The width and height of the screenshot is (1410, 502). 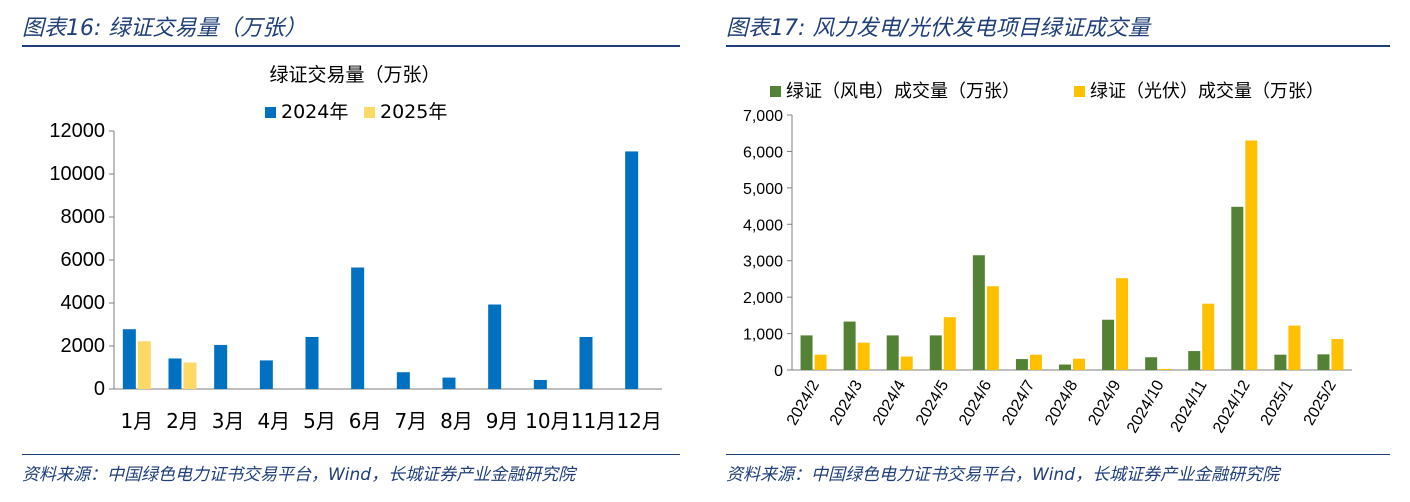 I want to click on y-tick-label: 6000, so click(x=83, y=260).